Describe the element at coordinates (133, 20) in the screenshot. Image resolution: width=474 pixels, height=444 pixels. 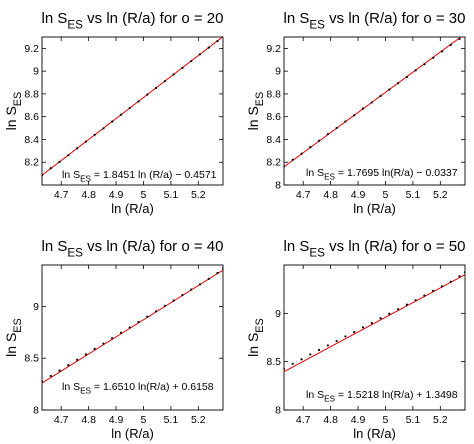
I see `chart-title: ln SES vs ln (R/a) for o = 20` at that location.